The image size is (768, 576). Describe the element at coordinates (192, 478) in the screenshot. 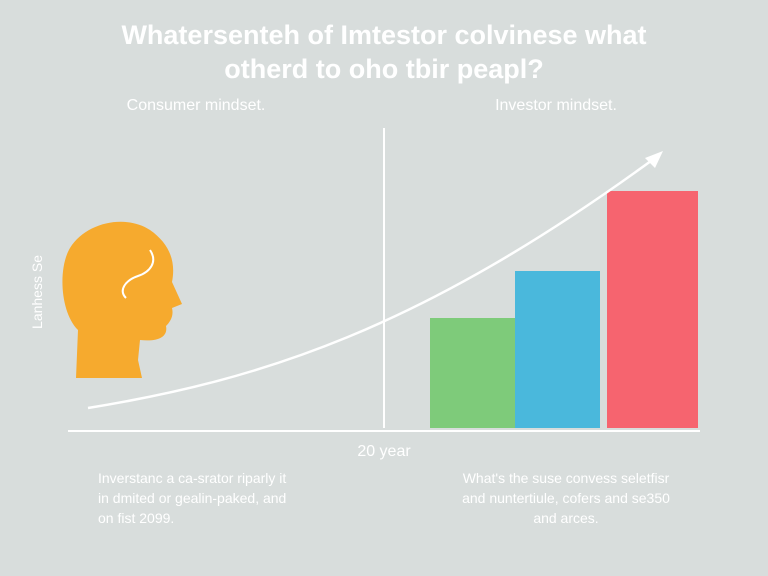

I see `caption-line: Inverstanc a ca-srator riparly it` at that location.